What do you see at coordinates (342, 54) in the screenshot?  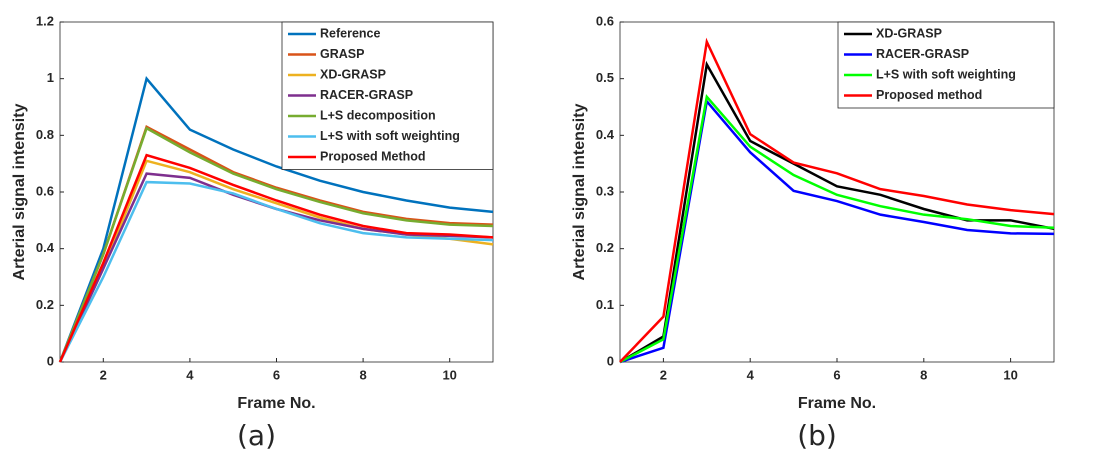 I see `legend-label: GRASP` at bounding box center [342, 54].